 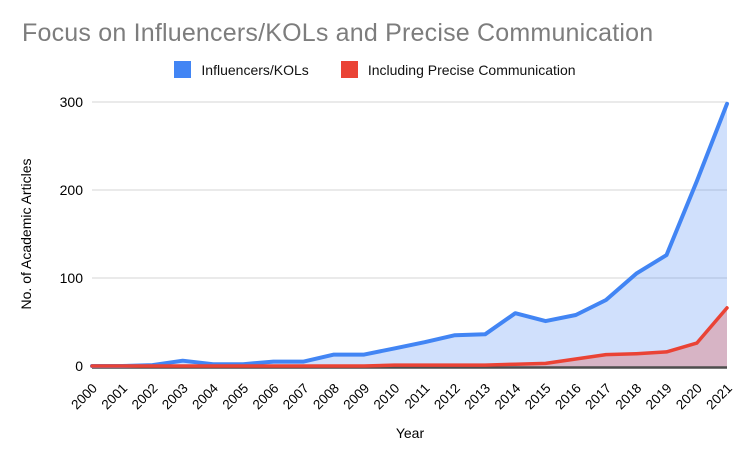 What do you see at coordinates (115, 397) in the screenshot?
I see `x-tick-label-2001: 2001` at bounding box center [115, 397].